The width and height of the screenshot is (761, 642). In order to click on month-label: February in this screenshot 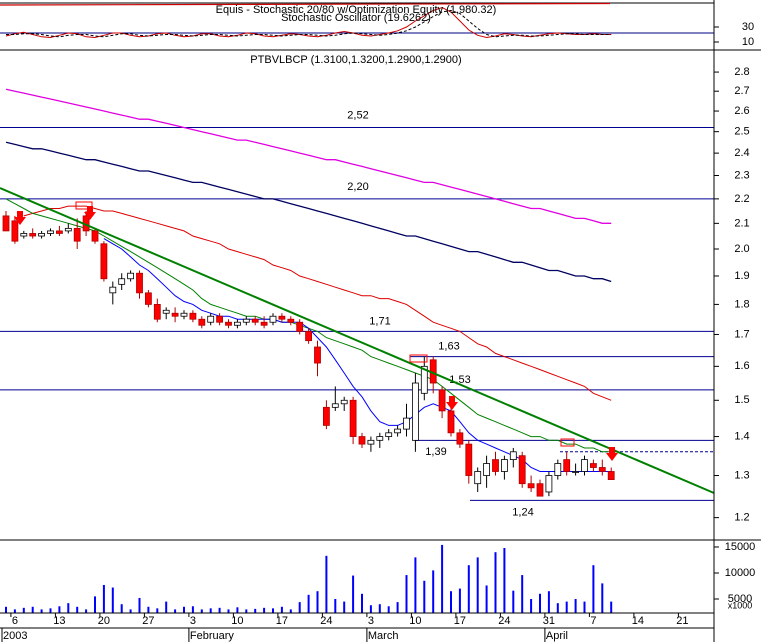, I will do `click(212, 636)`.